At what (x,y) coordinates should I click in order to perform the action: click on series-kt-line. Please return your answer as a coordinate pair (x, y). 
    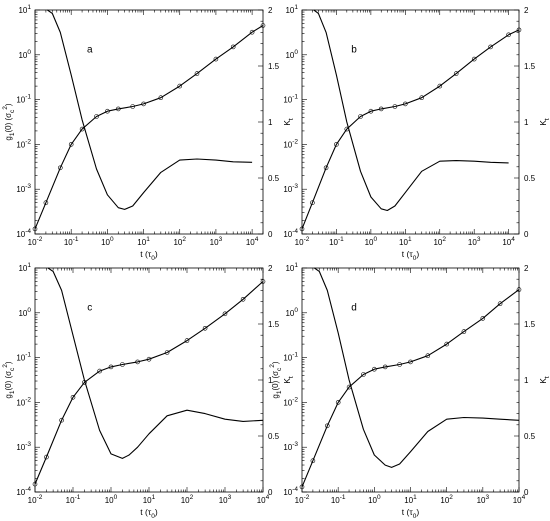
    Looking at the image, I should click on (411, 110).